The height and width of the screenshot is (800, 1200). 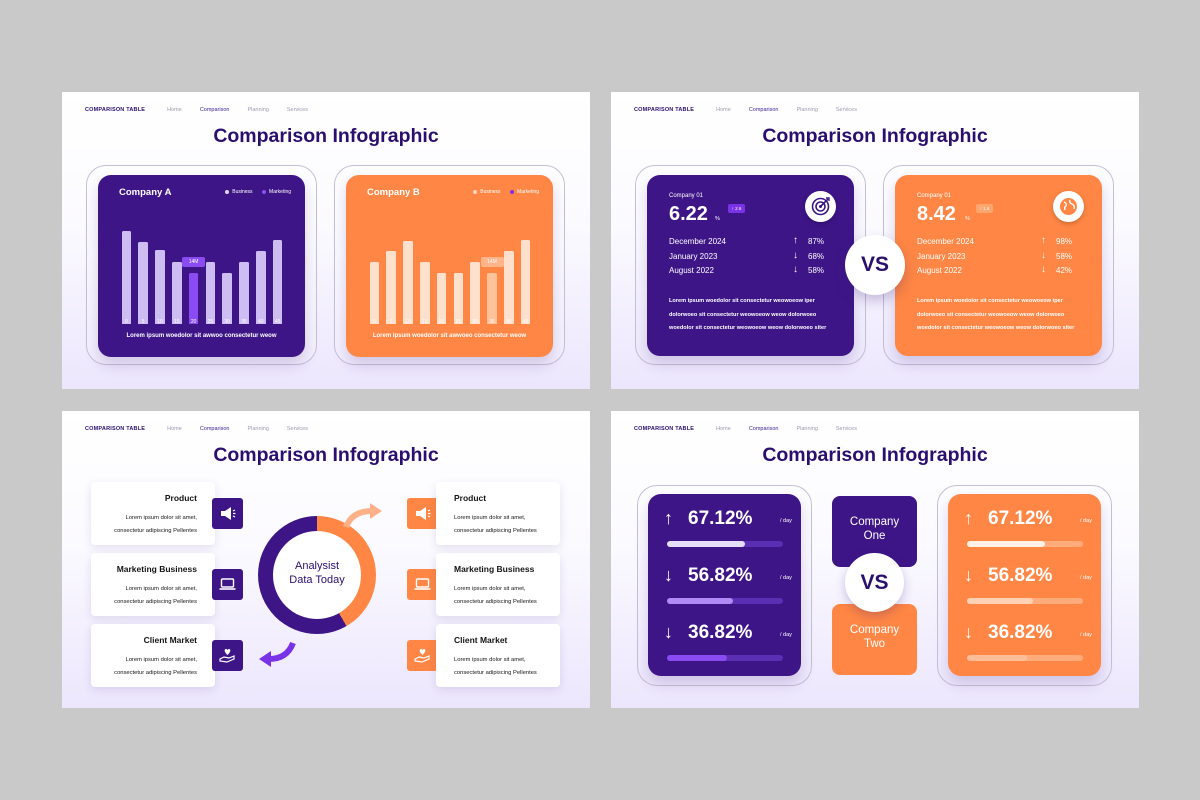 What do you see at coordinates (126, 322) in the screenshot?
I see `x-tick-label: 0` at bounding box center [126, 322].